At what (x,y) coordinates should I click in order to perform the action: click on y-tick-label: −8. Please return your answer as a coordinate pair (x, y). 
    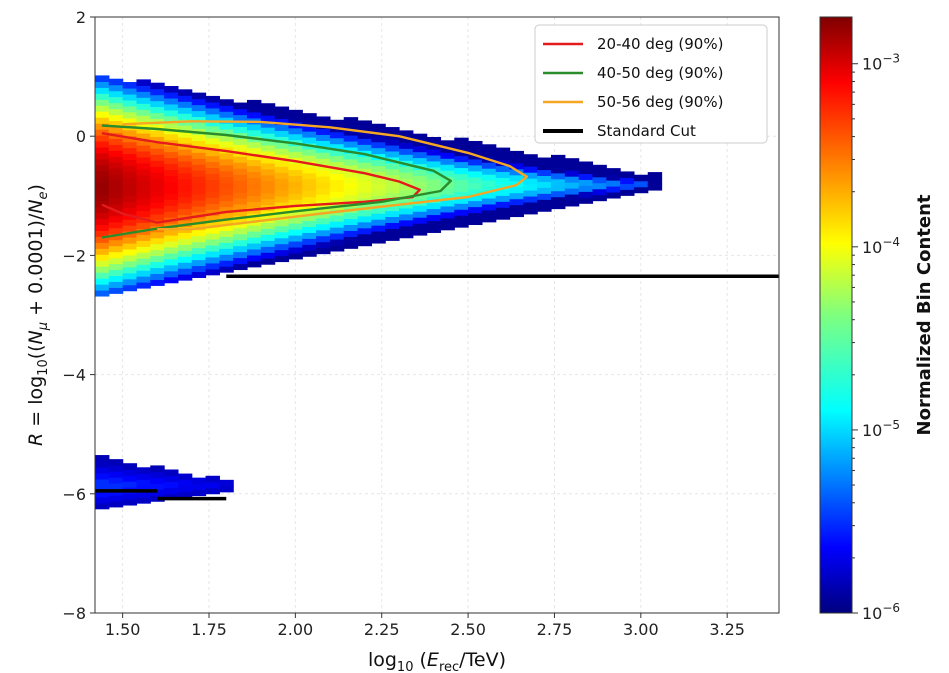
    Looking at the image, I should click on (74, 613).